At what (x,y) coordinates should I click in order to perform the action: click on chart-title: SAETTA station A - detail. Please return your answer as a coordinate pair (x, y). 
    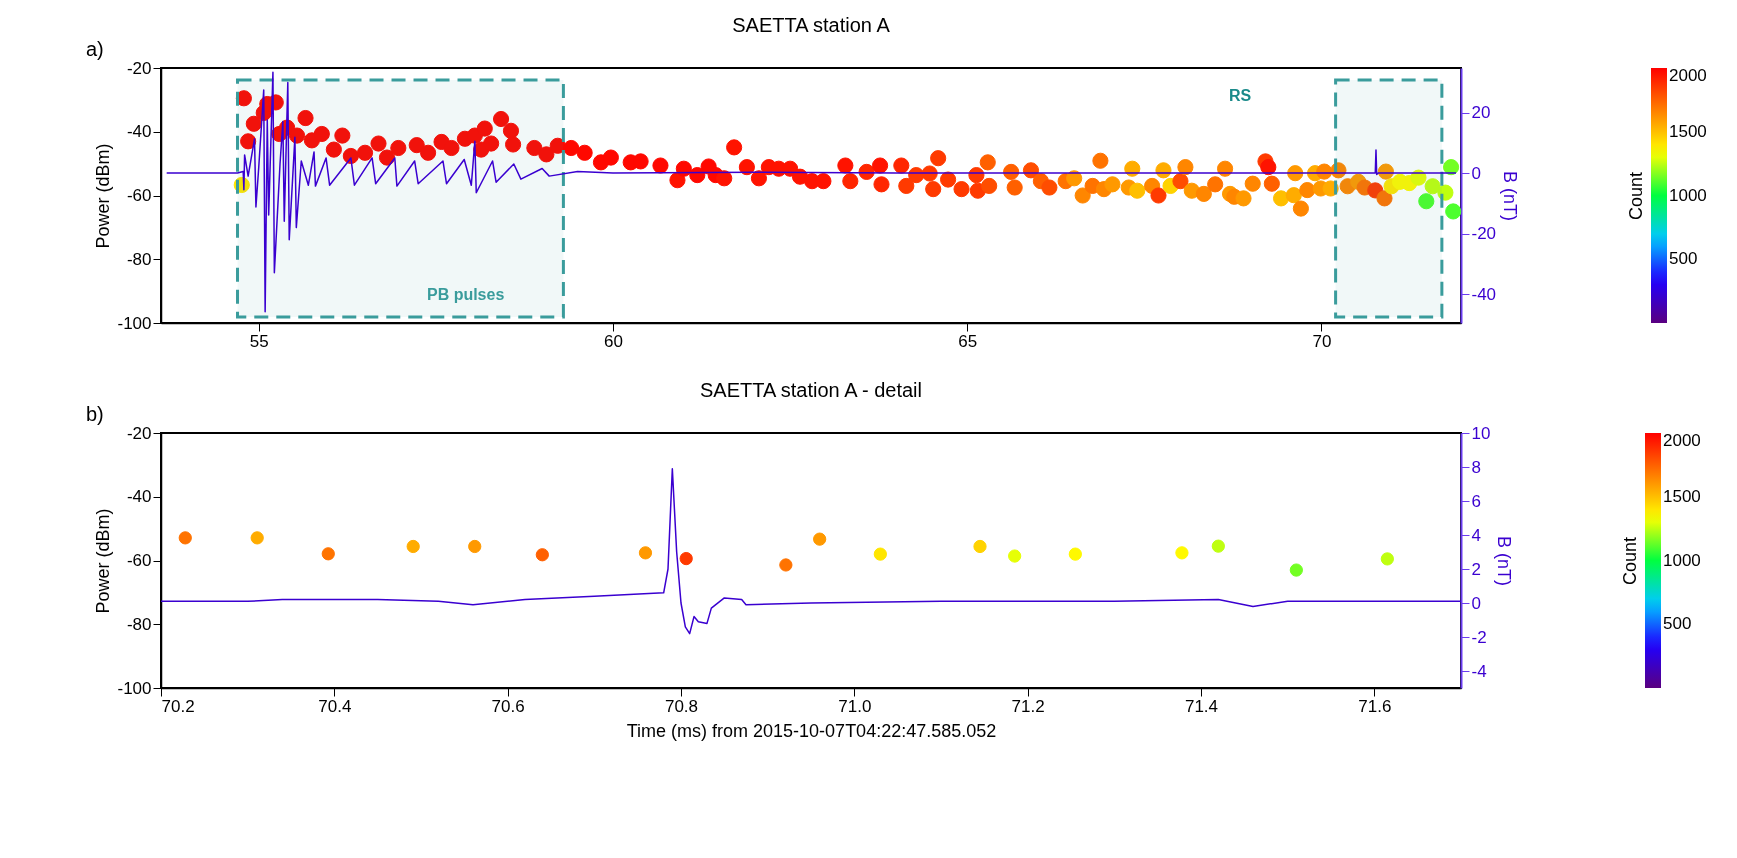
    Looking at the image, I should click on (811, 390).